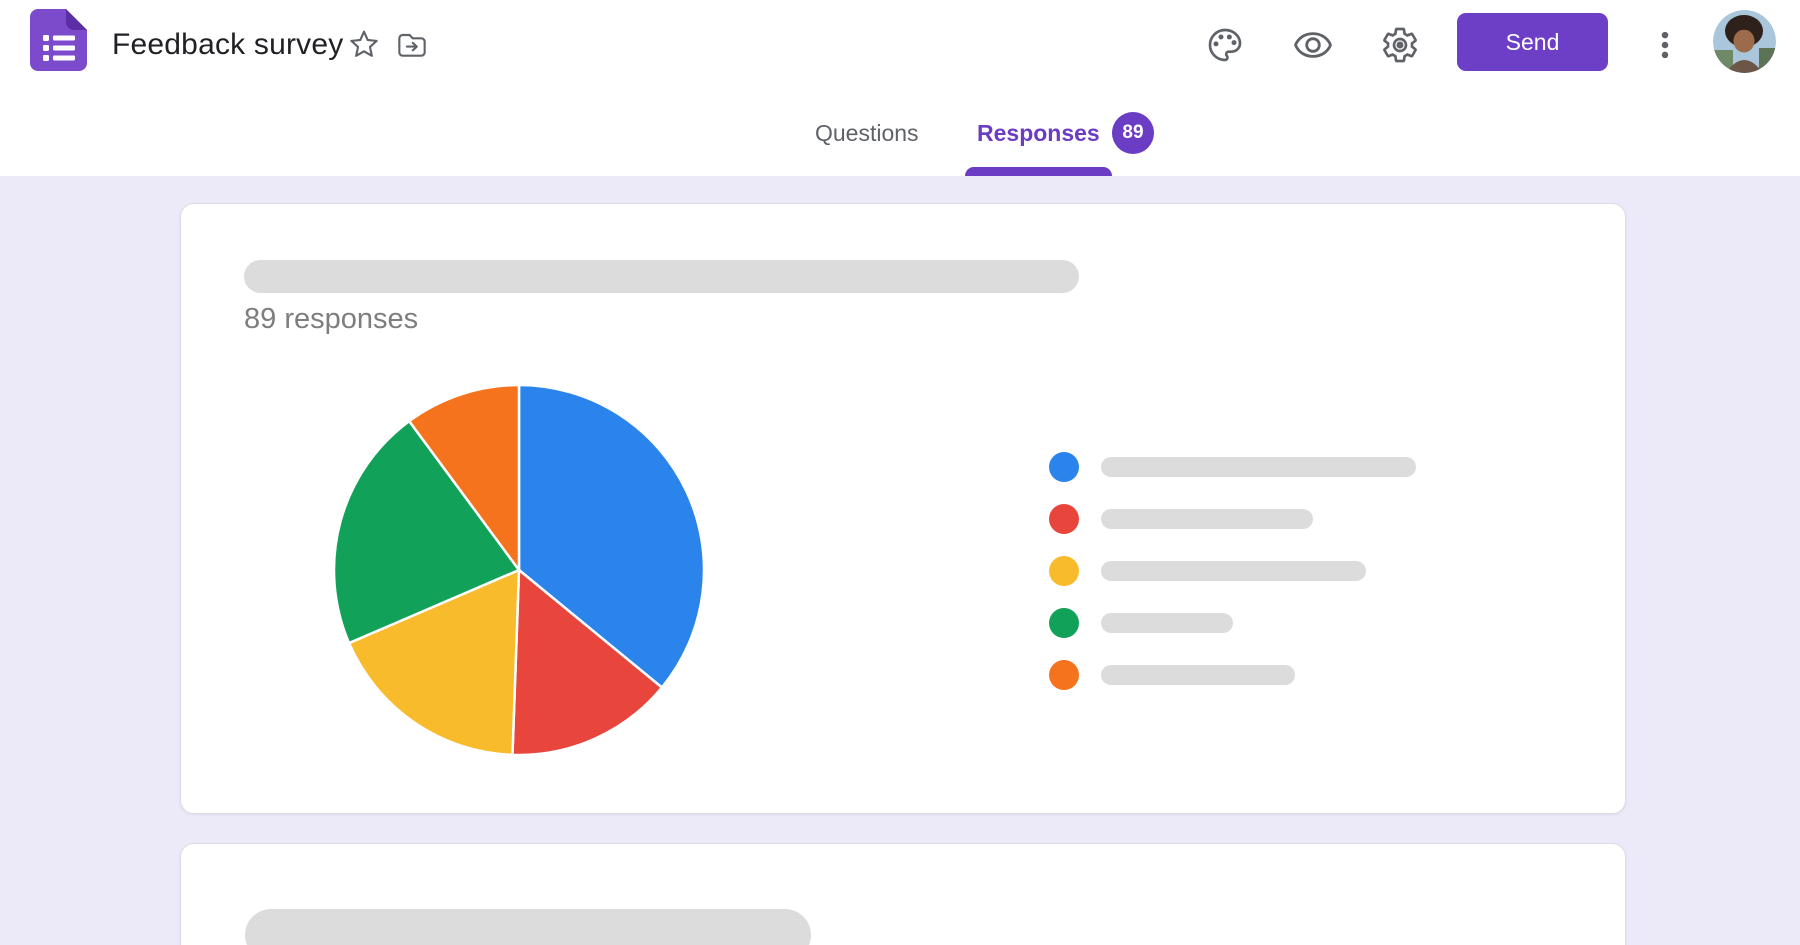  I want to click on legend-item-red, so click(1232, 519).